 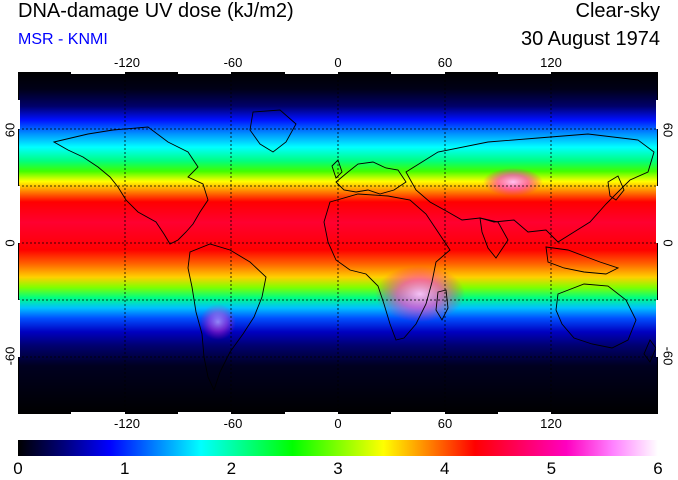 I want to click on lat-label-left-2: 0, so click(x=10, y=243).